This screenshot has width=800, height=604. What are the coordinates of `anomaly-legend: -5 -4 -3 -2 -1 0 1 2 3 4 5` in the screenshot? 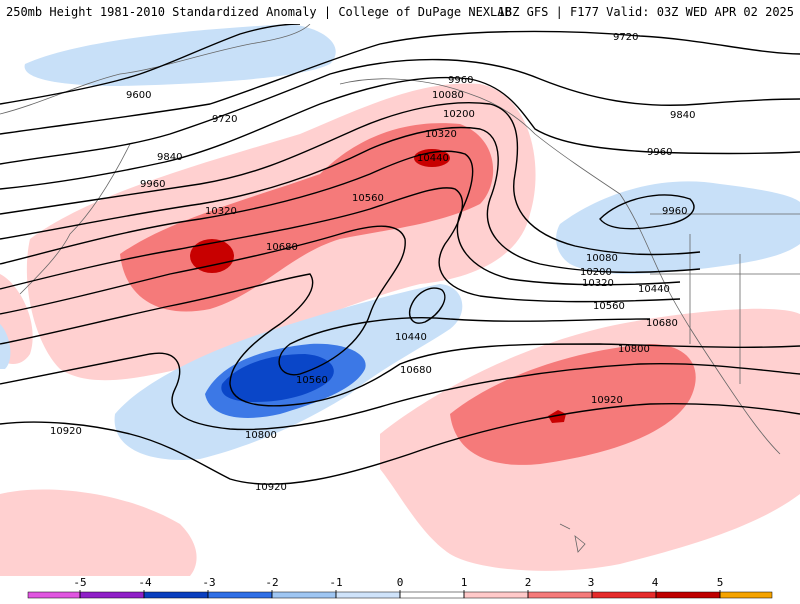 It's located at (400, 588).